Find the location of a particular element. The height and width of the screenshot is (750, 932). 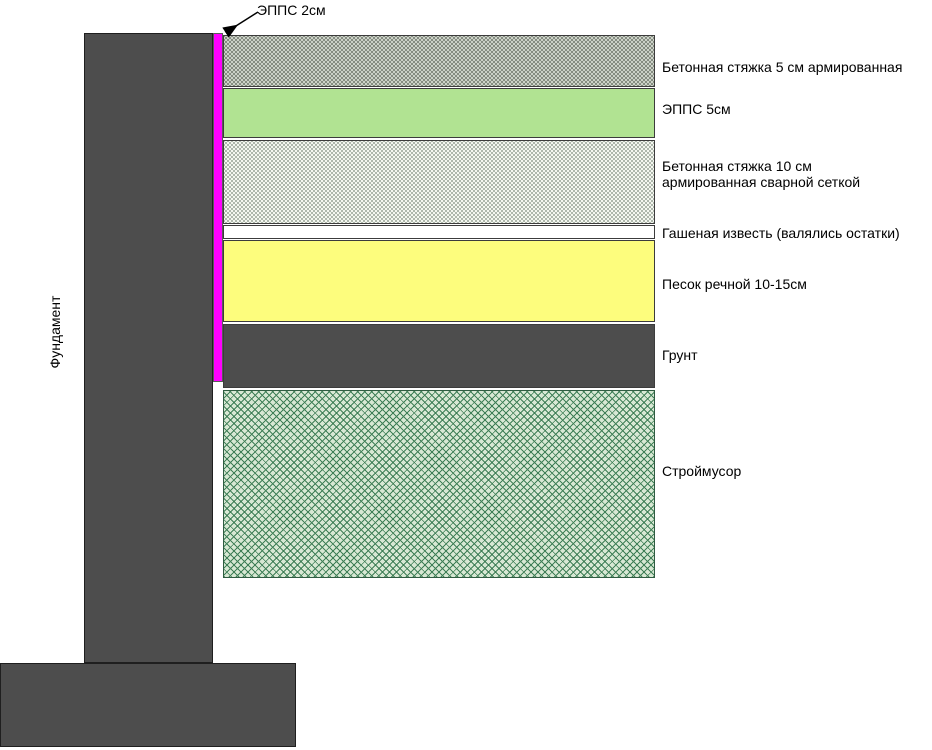

foundation-label: Фундамент is located at coordinates (55, 332).